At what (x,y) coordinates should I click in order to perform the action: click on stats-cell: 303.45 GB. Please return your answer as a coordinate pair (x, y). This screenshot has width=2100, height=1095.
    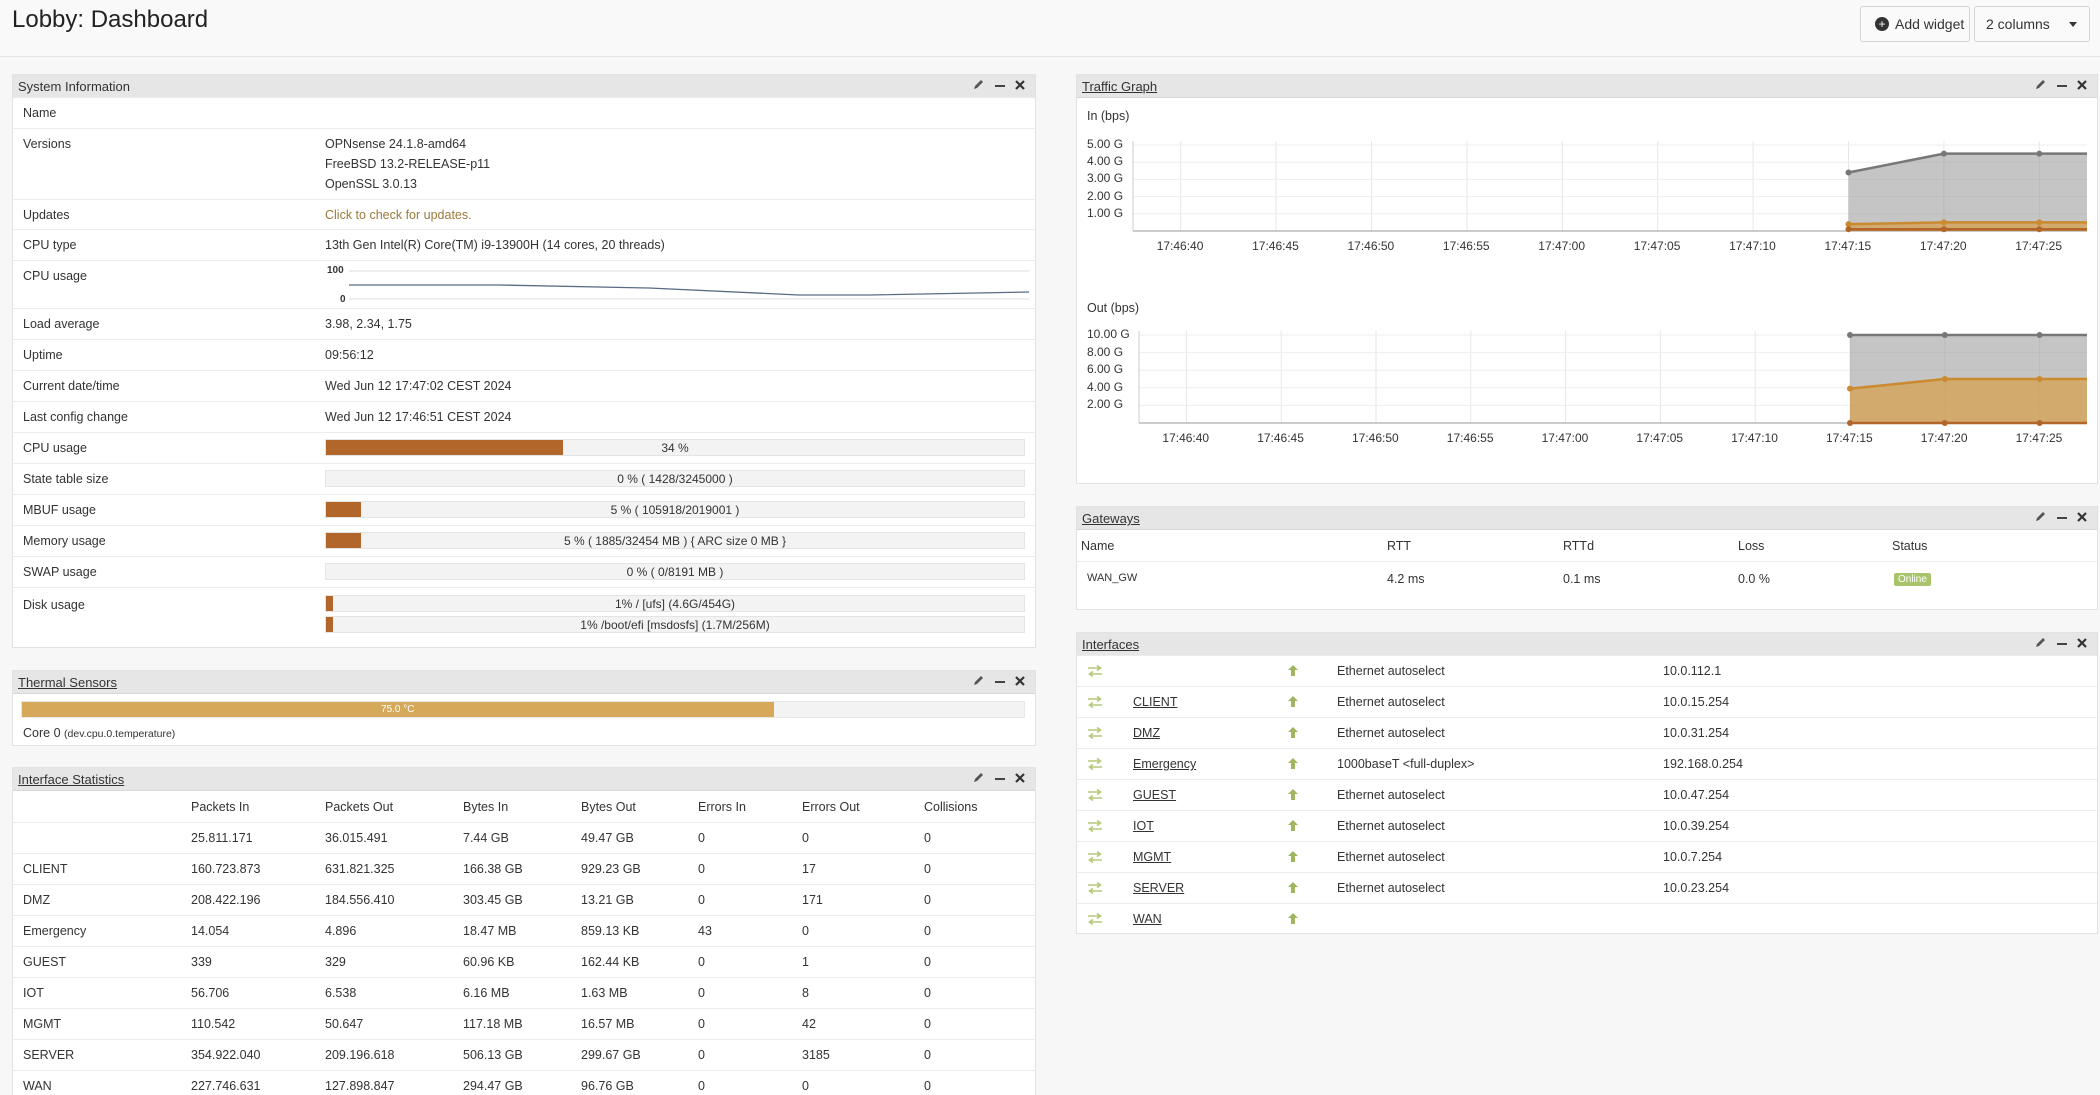
    Looking at the image, I should click on (493, 900).